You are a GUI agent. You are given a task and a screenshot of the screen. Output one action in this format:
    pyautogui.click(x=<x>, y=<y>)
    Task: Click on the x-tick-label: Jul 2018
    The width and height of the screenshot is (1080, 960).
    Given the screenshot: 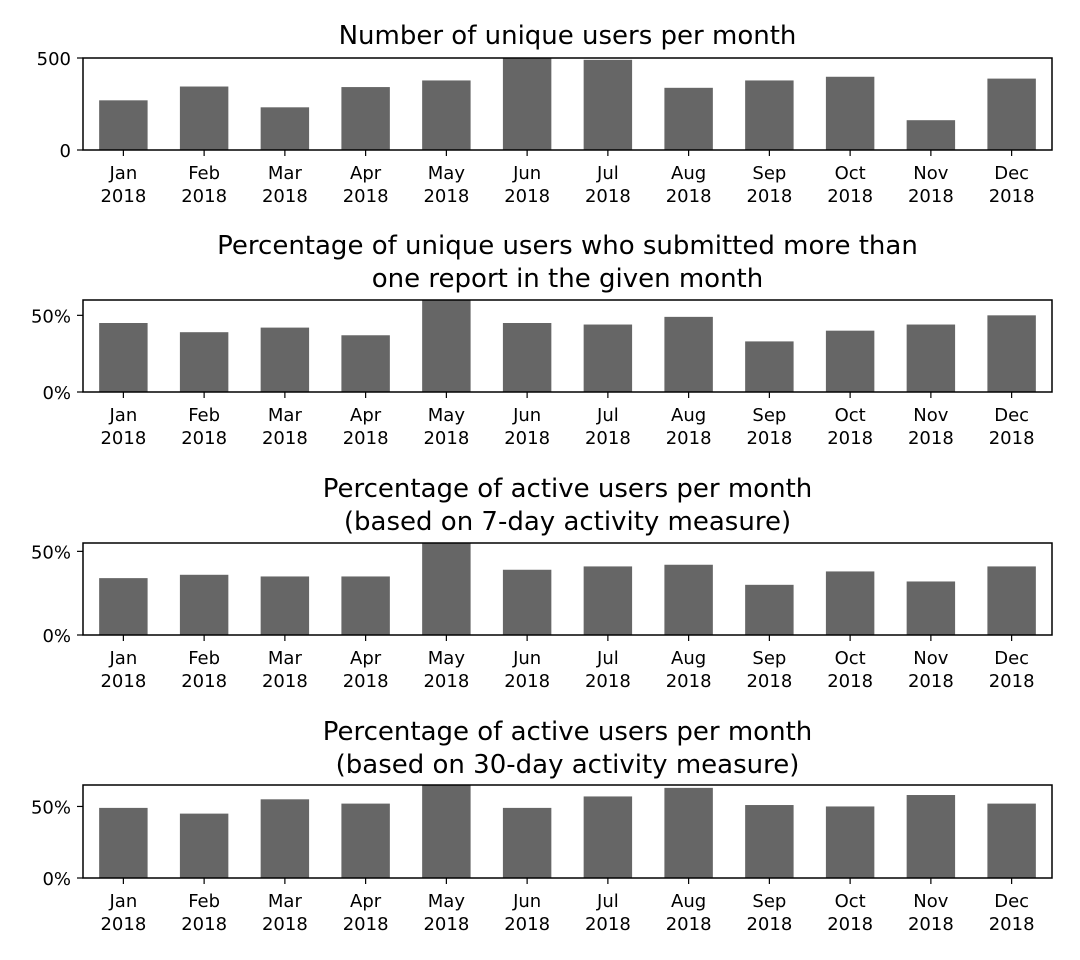 What is the action you would take?
    pyautogui.click(x=608, y=913)
    